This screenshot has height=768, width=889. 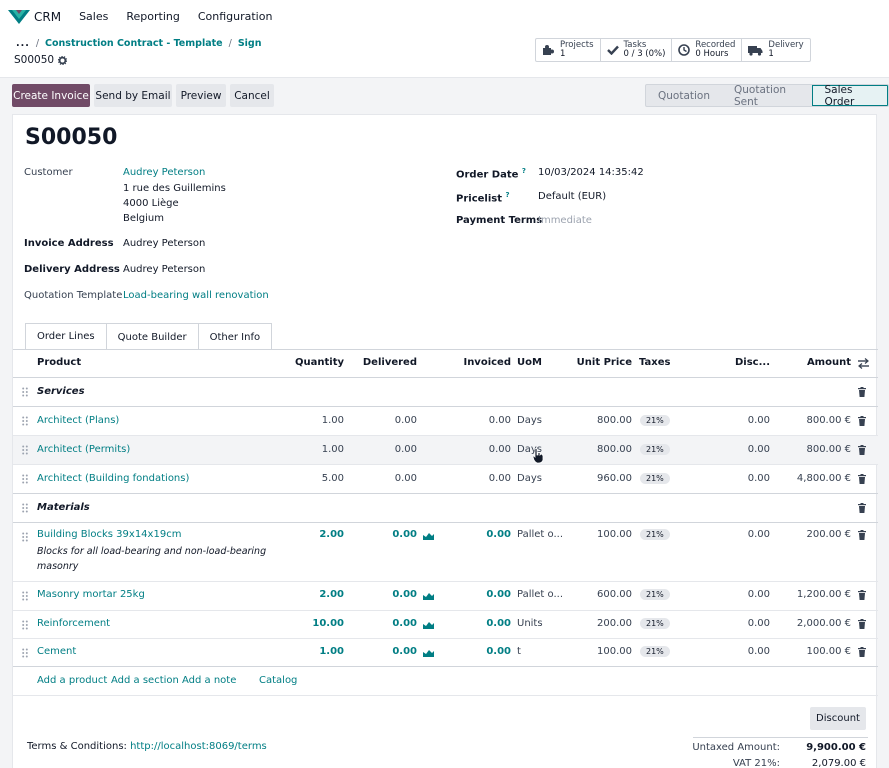 I want to click on delivery-address-field: Audrey Peterson, so click(x=164, y=269).